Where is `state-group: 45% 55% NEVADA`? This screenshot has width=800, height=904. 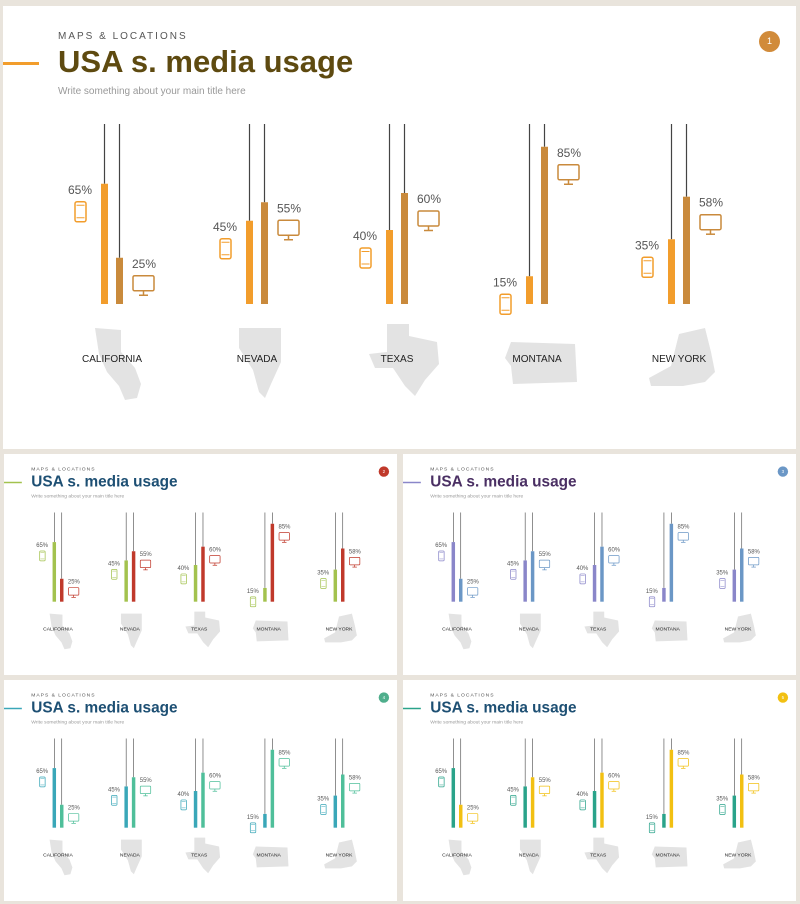 state-group: 45% 55% NEVADA is located at coordinates (130, 580).